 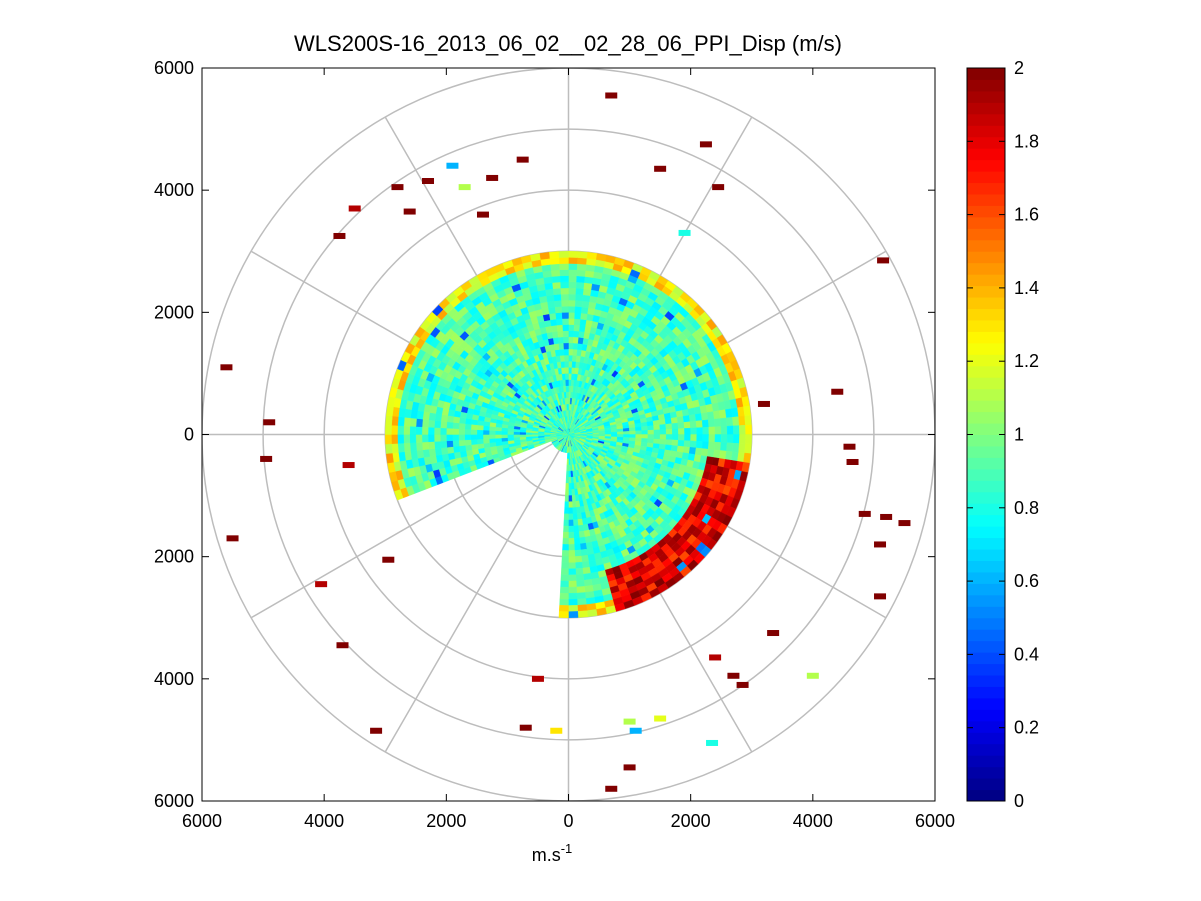 What do you see at coordinates (1003, 434) in the screenshot?
I see `colorbar: 0 0.2 0.4 0.6 0.8 1 1.2 1.4 1.6 1.8 2` at bounding box center [1003, 434].